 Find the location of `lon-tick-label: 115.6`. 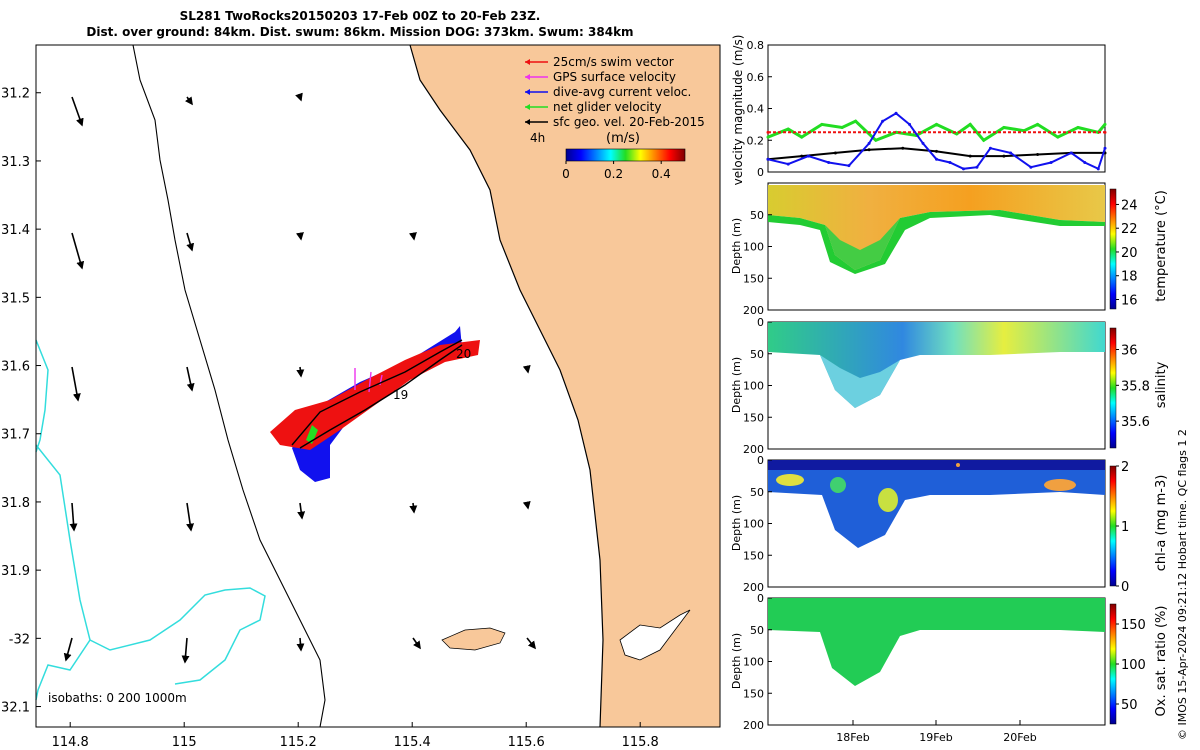

lon-tick-label: 115.6 is located at coordinates (526, 742).